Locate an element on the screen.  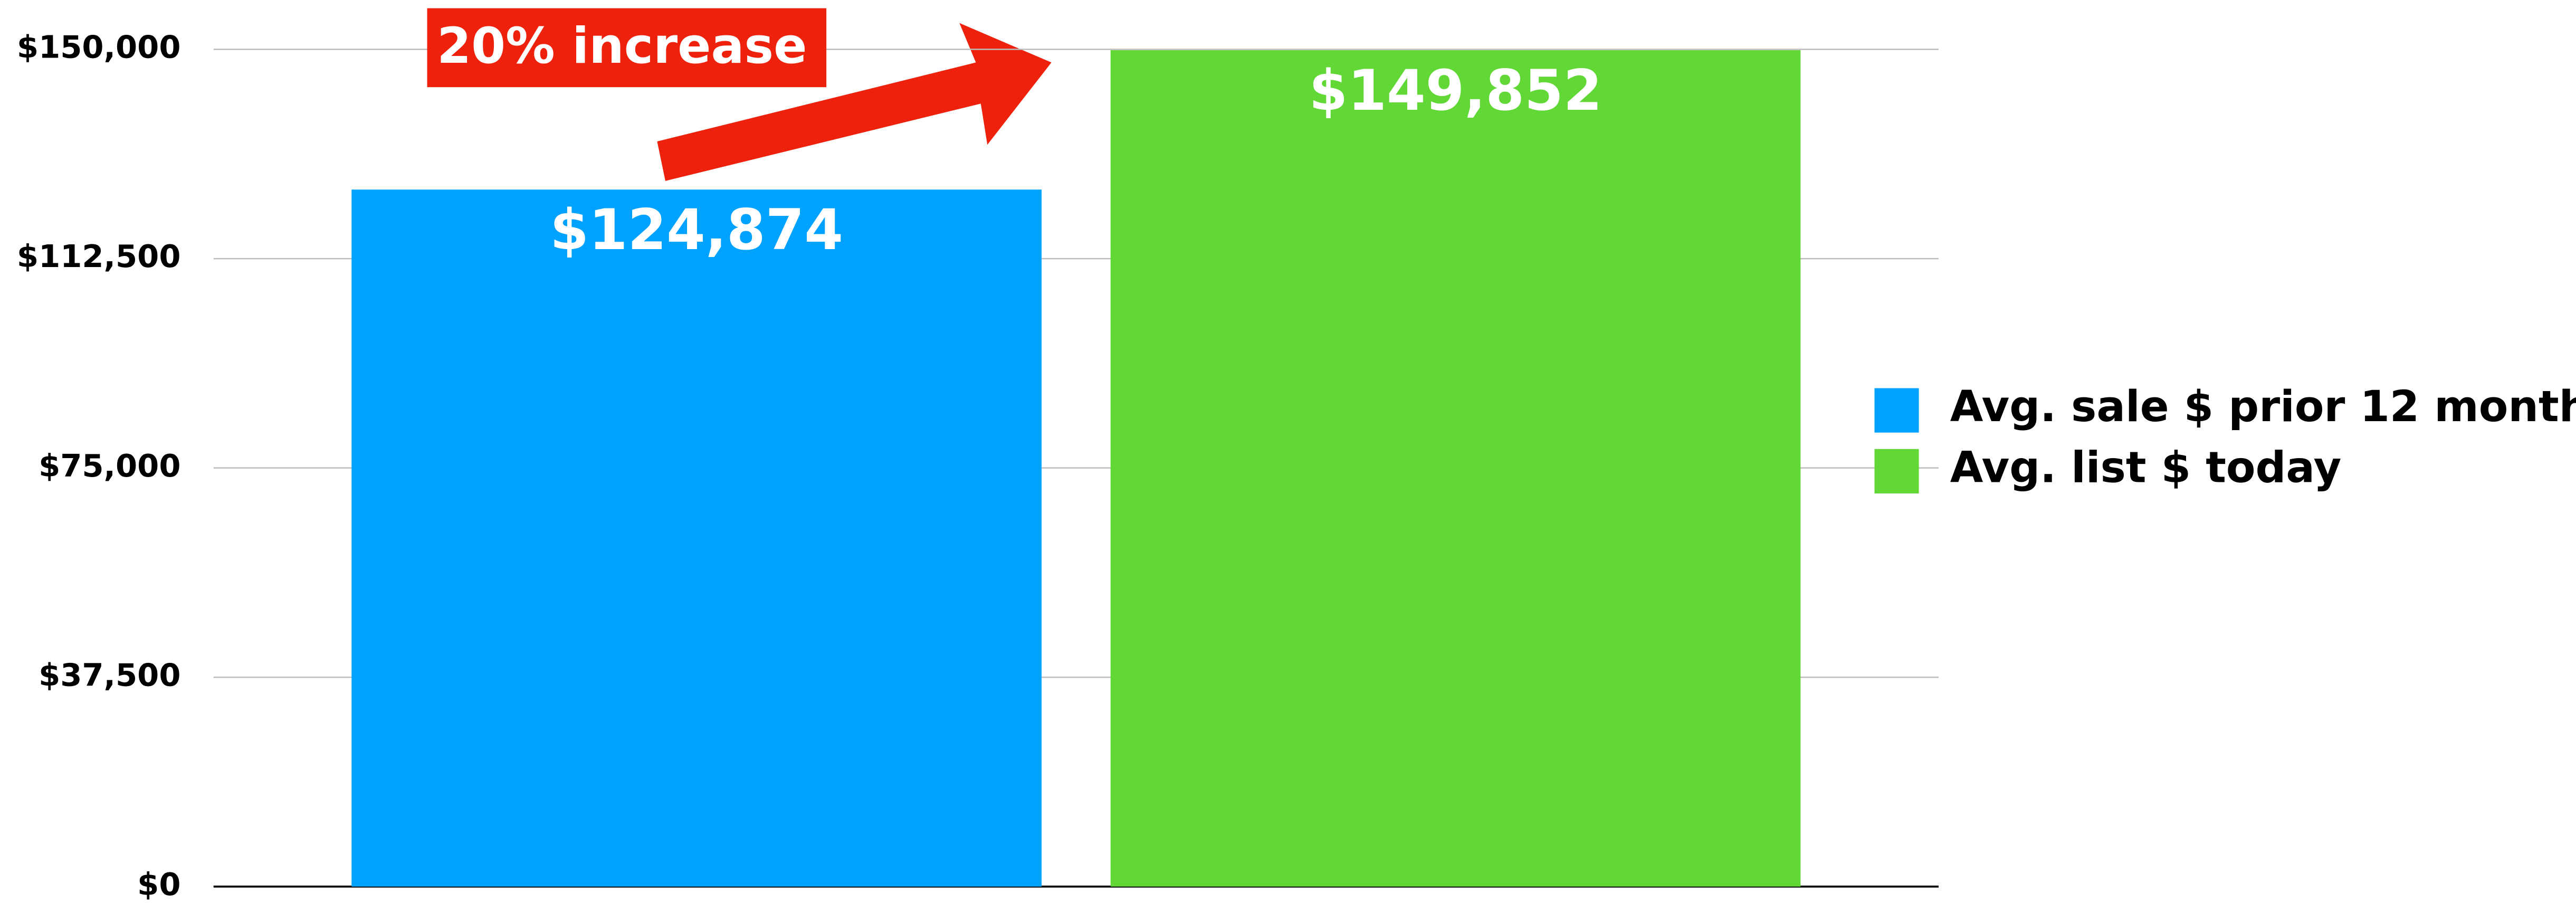
y-tick-label: $0 is located at coordinates (158, 884).